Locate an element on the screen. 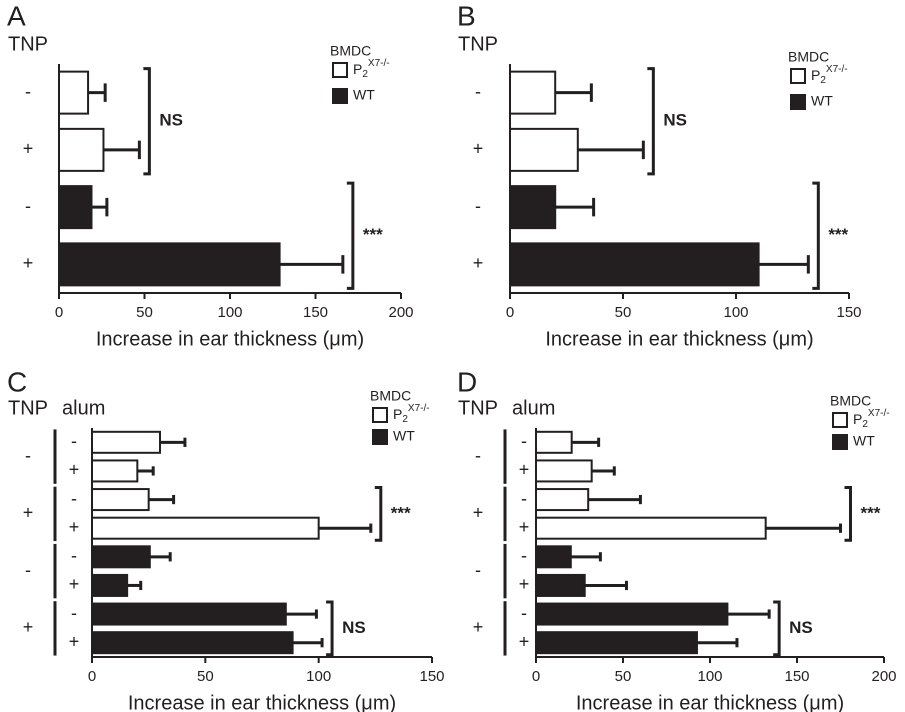 The height and width of the screenshot is (712, 905). legend-label: P2X7-/- is located at coordinates (829, 75).